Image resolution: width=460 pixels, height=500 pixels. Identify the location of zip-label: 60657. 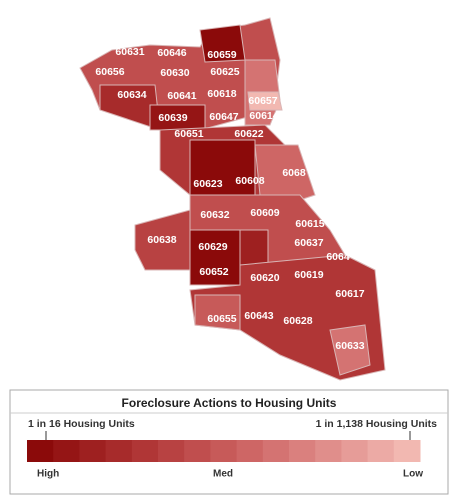
(262, 101).